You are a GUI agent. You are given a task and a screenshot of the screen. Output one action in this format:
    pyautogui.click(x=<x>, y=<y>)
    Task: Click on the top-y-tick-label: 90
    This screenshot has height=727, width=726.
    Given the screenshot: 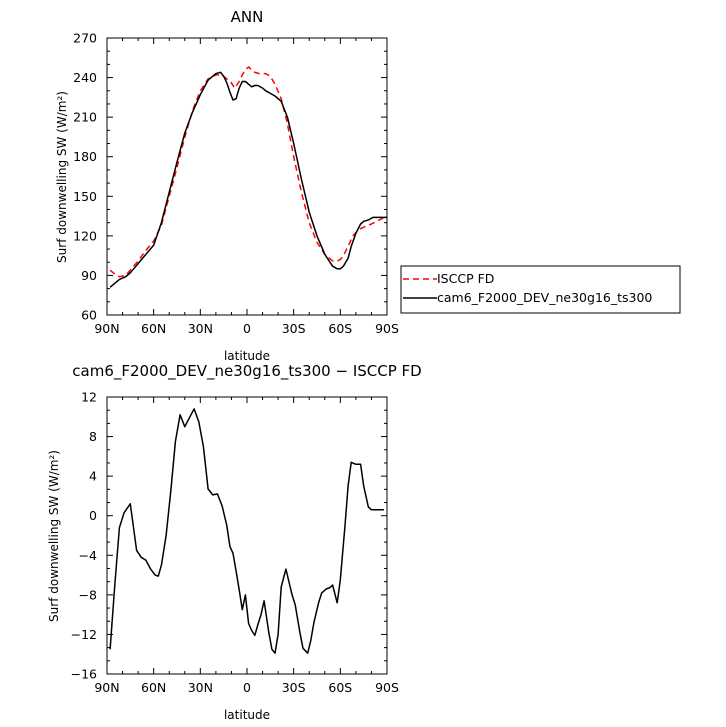 What is the action you would take?
    pyautogui.click(x=89, y=275)
    